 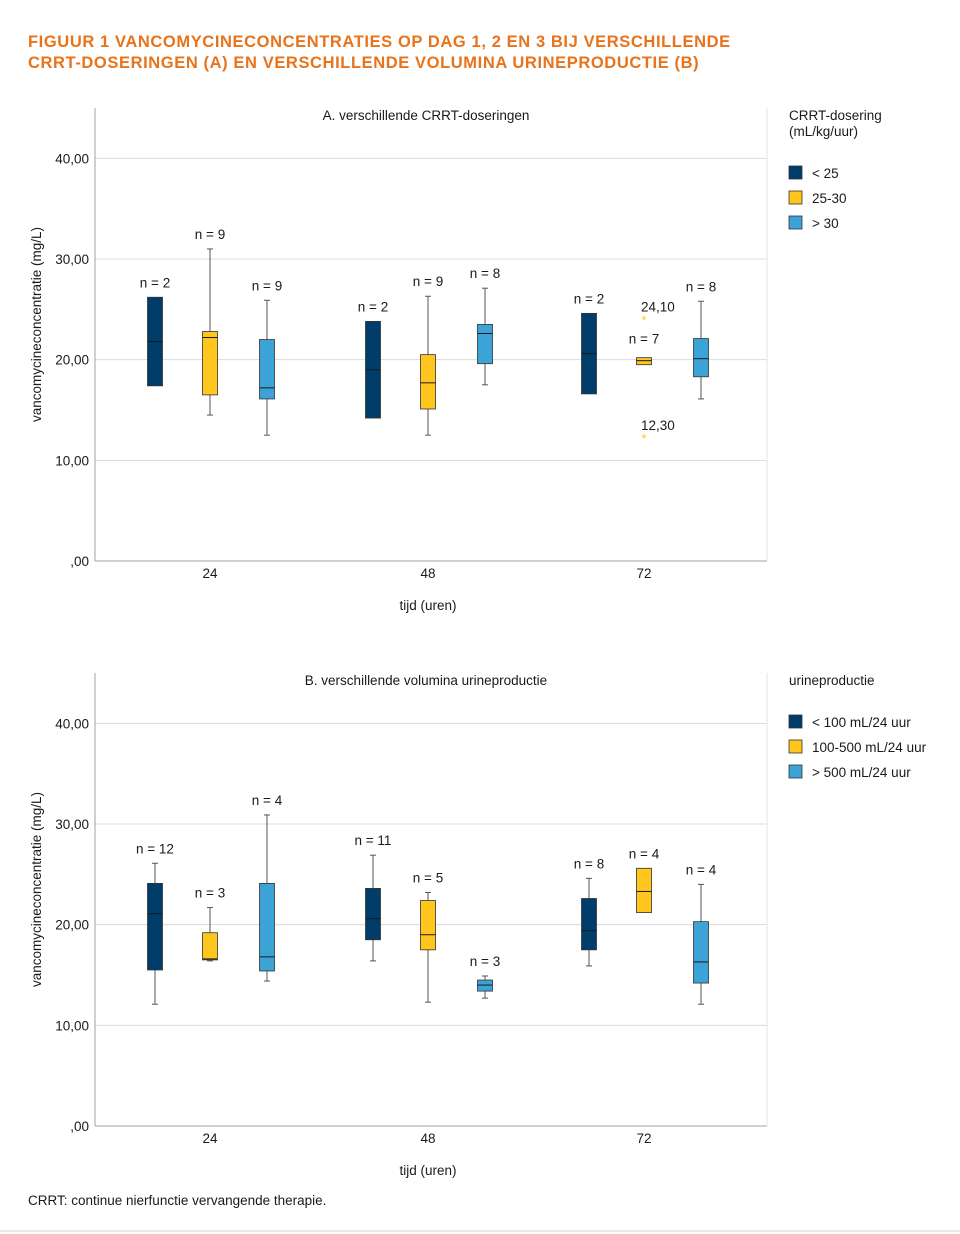 I want to click on n-label: n = 11, so click(x=373, y=840).